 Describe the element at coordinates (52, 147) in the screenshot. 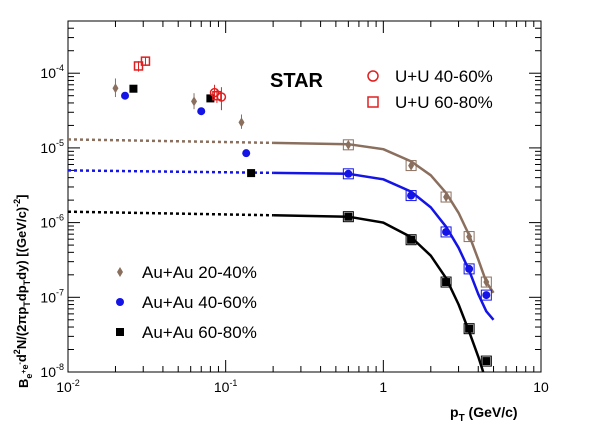

I see `y-tick-label: 10⁻⁵` at that location.